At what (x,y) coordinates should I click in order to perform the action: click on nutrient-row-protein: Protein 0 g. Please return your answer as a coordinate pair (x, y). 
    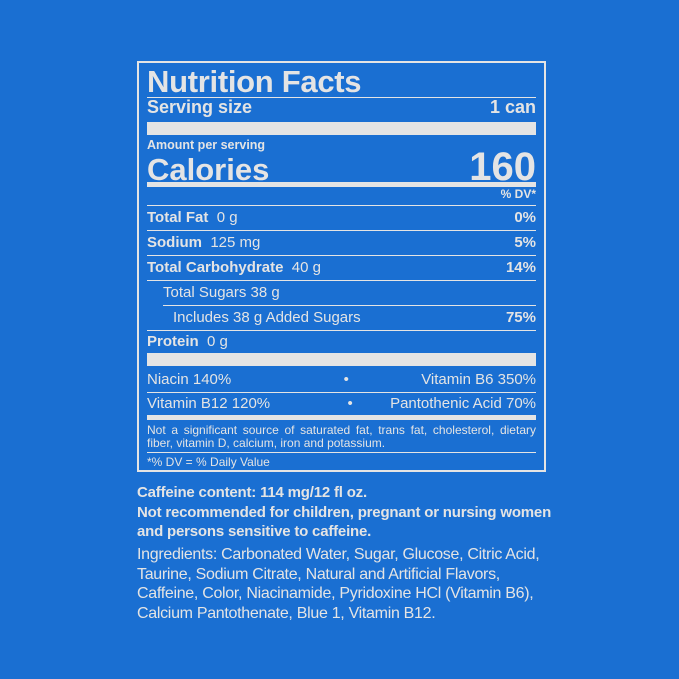
    Looking at the image, I should click on (341, 341).